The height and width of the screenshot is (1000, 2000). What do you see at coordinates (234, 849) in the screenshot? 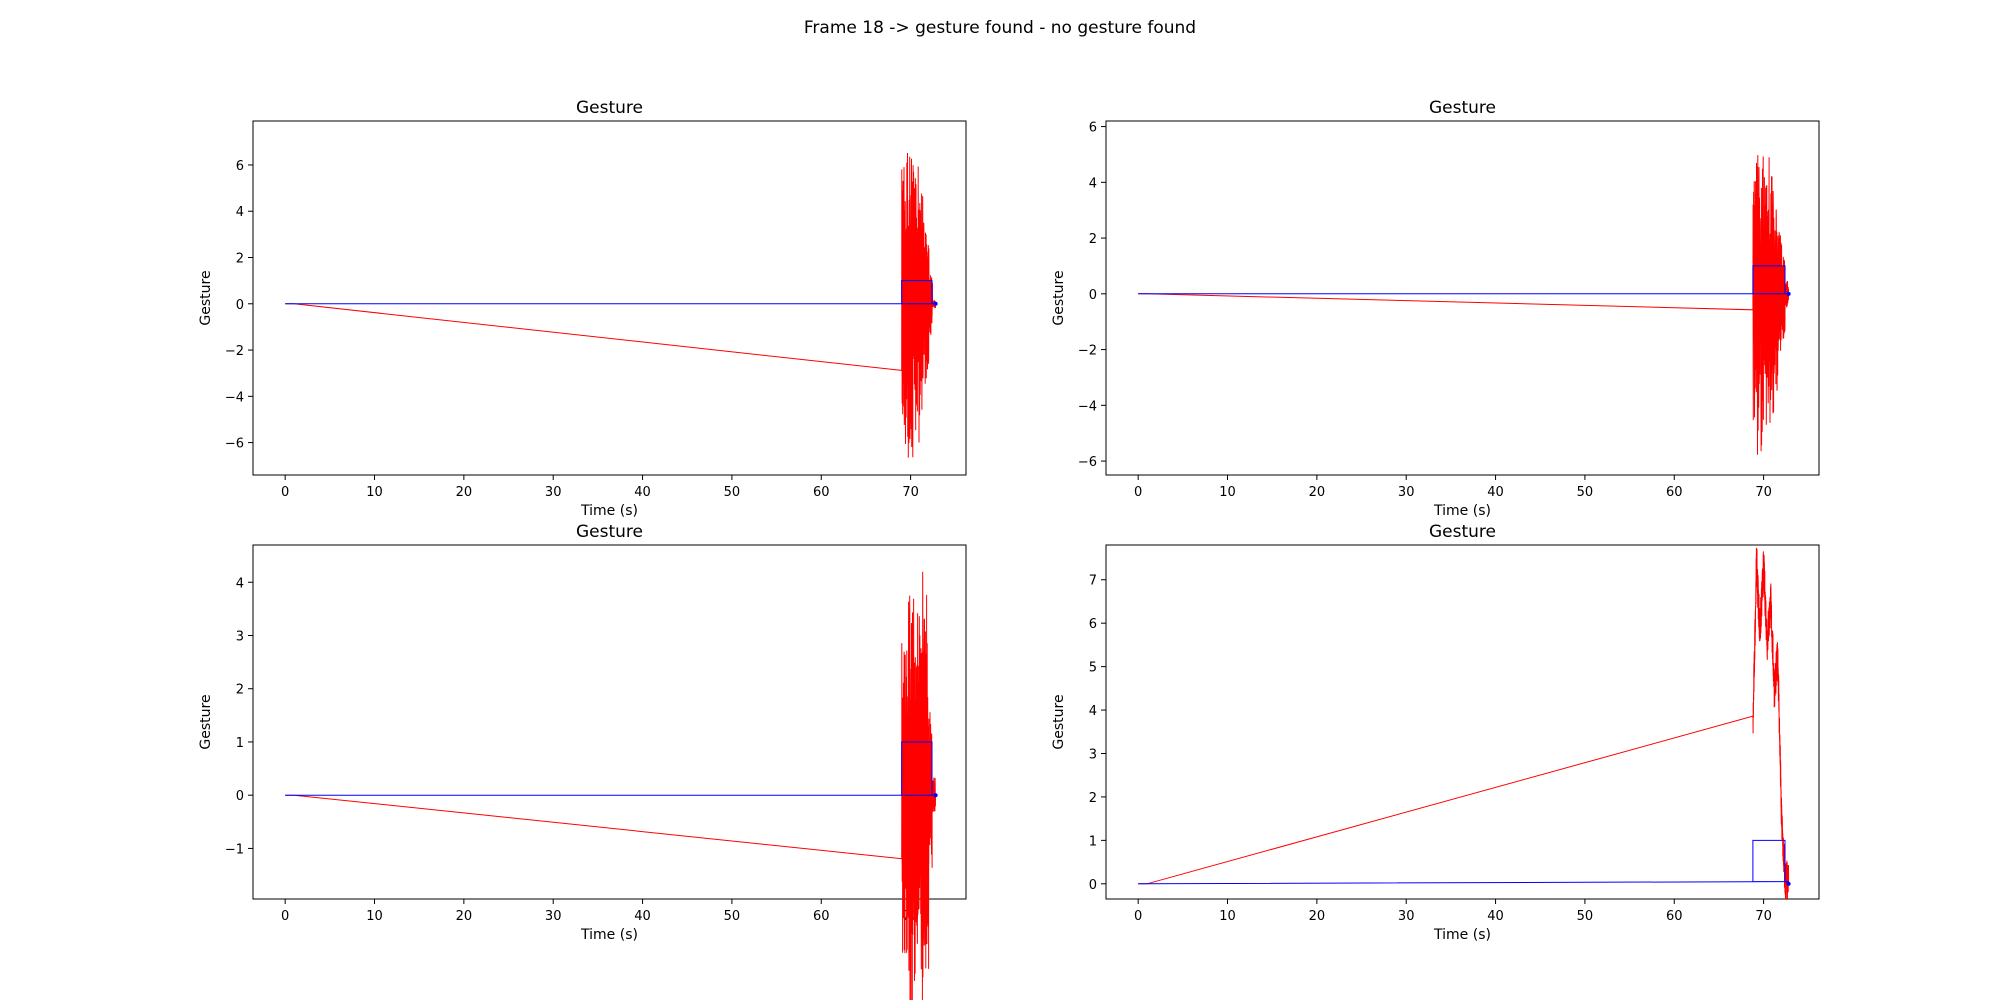
I see `y-tick-label: −1` at bounding box center [234, 849].